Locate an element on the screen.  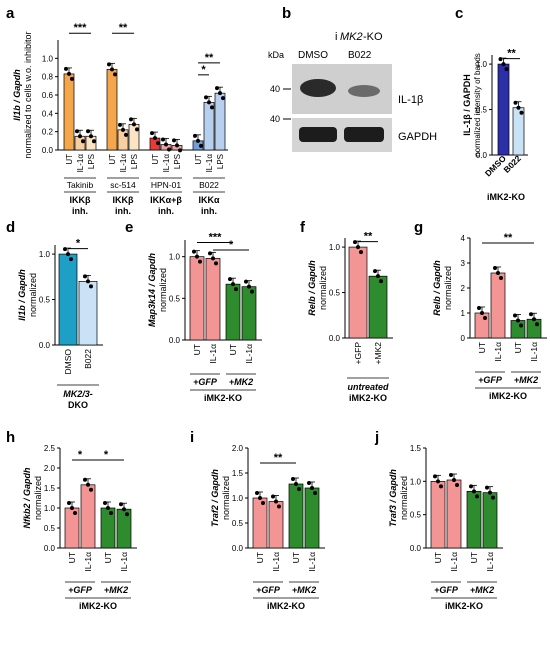
y-tick-label: 0.0 is located at coordinates (482, 155).